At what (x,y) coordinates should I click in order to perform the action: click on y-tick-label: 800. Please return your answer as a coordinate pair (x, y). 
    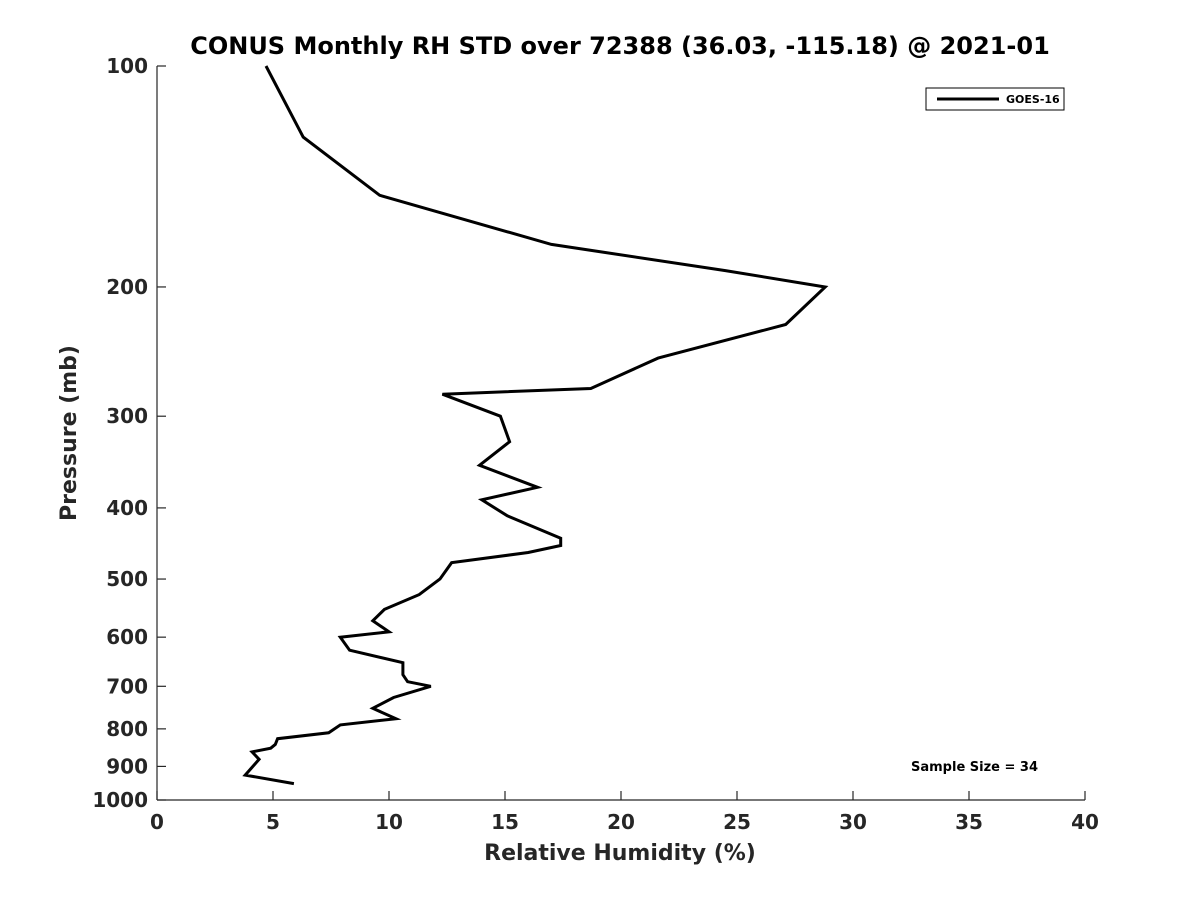
    Looking at the image, I should click on (127, 729).